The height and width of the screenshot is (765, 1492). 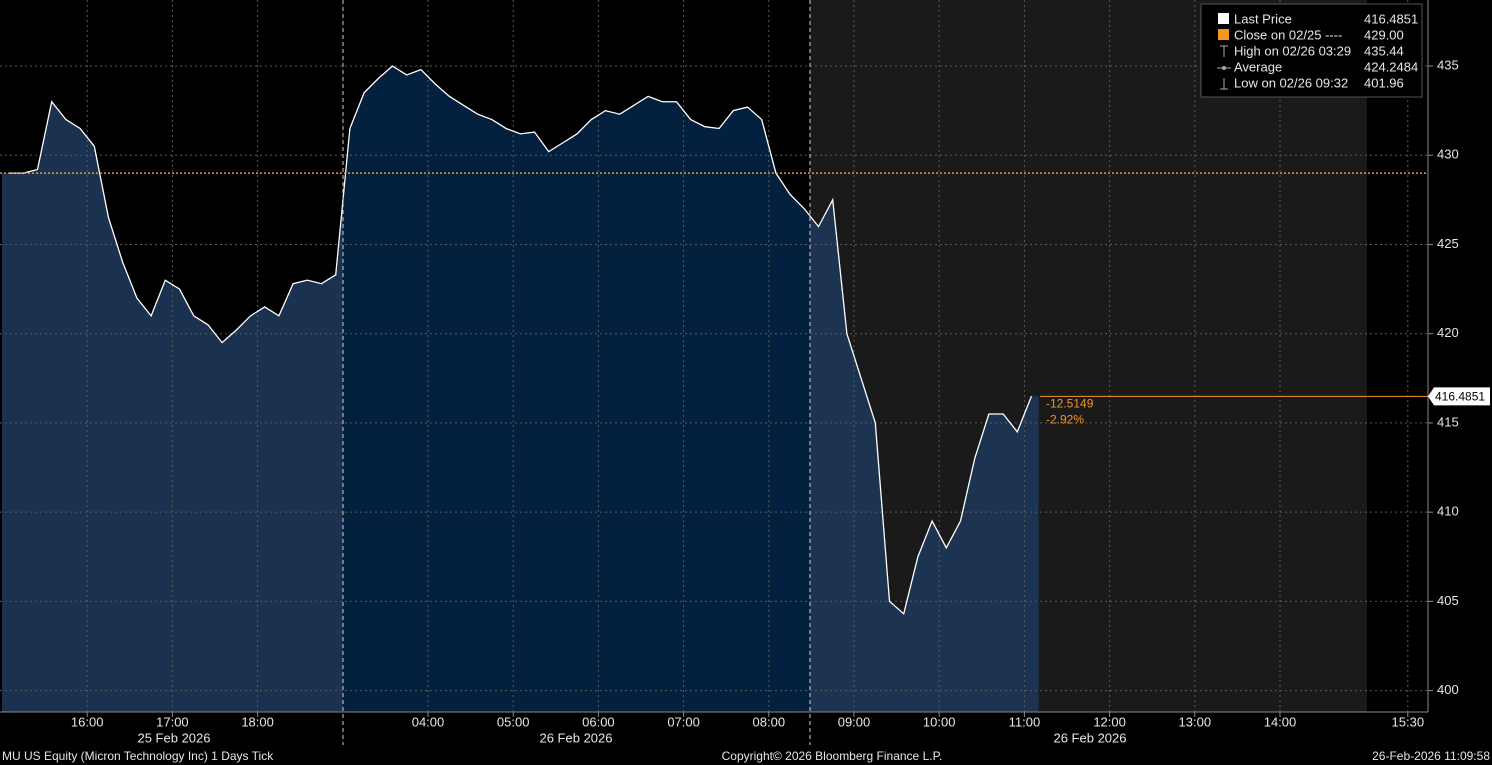 What do you see at coordinates (598, 721) in the screenshot?
I see `x-tick-label: 06:00` at bounding box center [598, 721].